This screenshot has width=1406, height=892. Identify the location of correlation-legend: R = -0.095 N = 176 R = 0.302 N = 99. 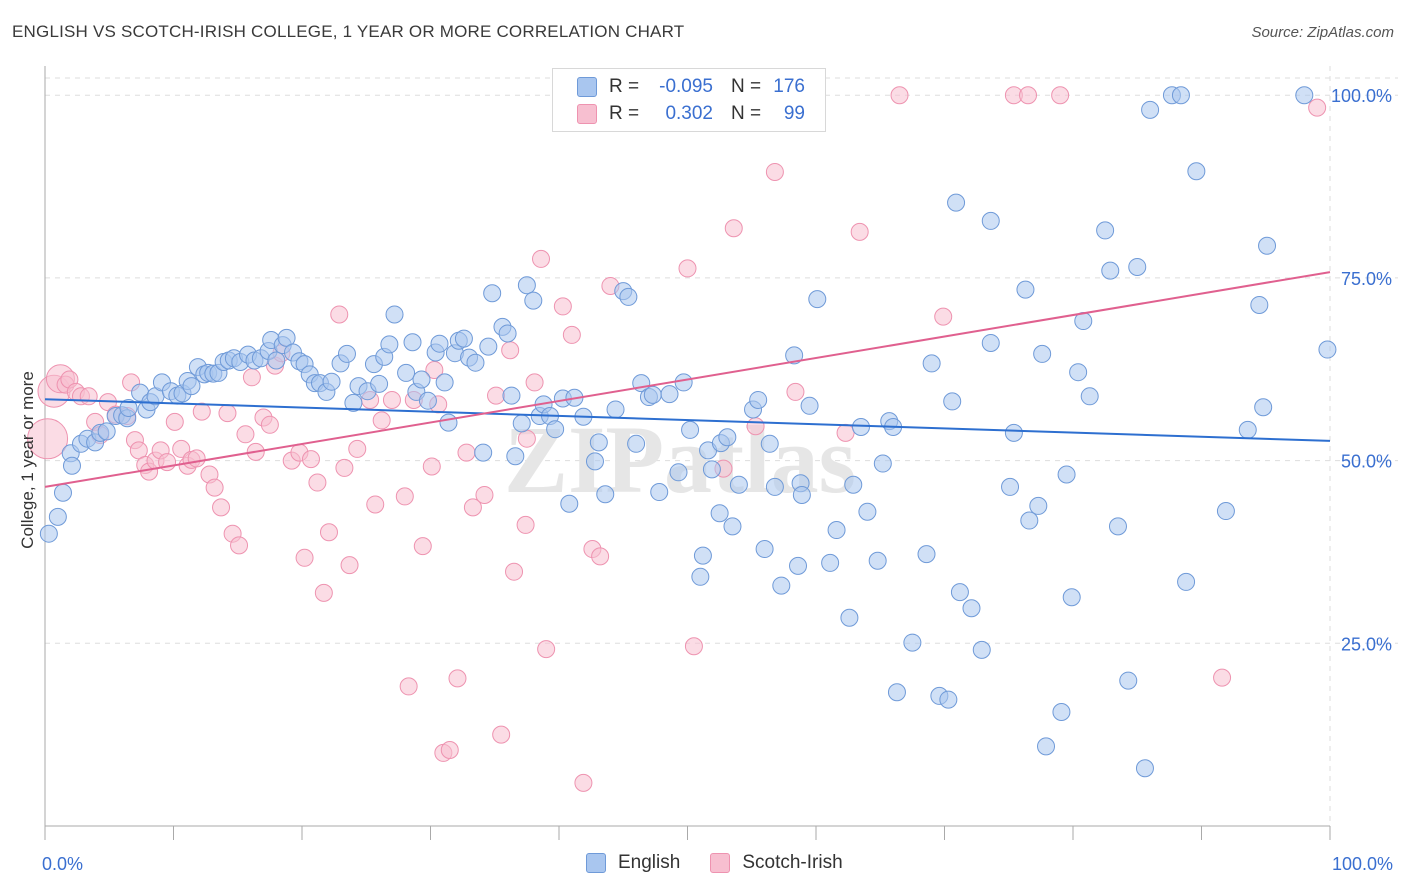
(689, 100).